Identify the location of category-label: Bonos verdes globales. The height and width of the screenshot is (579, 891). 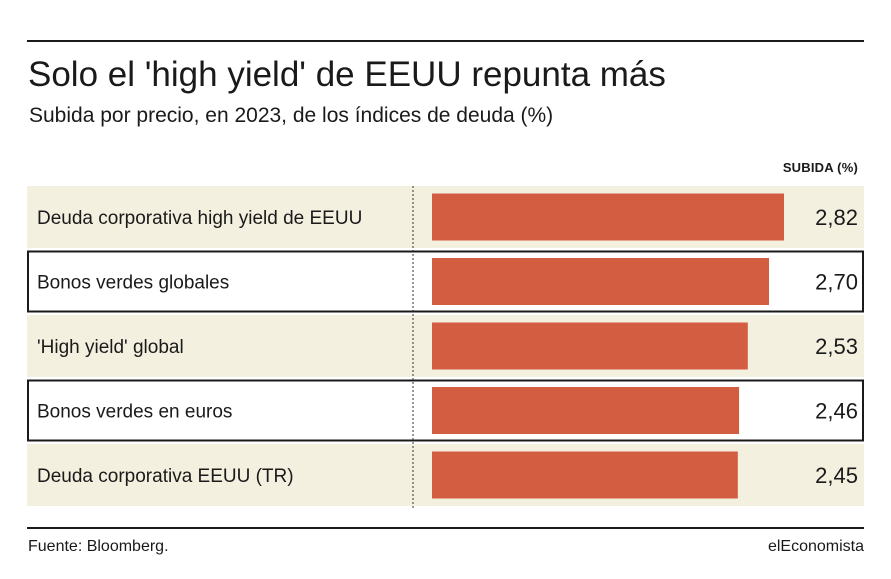
(133, 283).